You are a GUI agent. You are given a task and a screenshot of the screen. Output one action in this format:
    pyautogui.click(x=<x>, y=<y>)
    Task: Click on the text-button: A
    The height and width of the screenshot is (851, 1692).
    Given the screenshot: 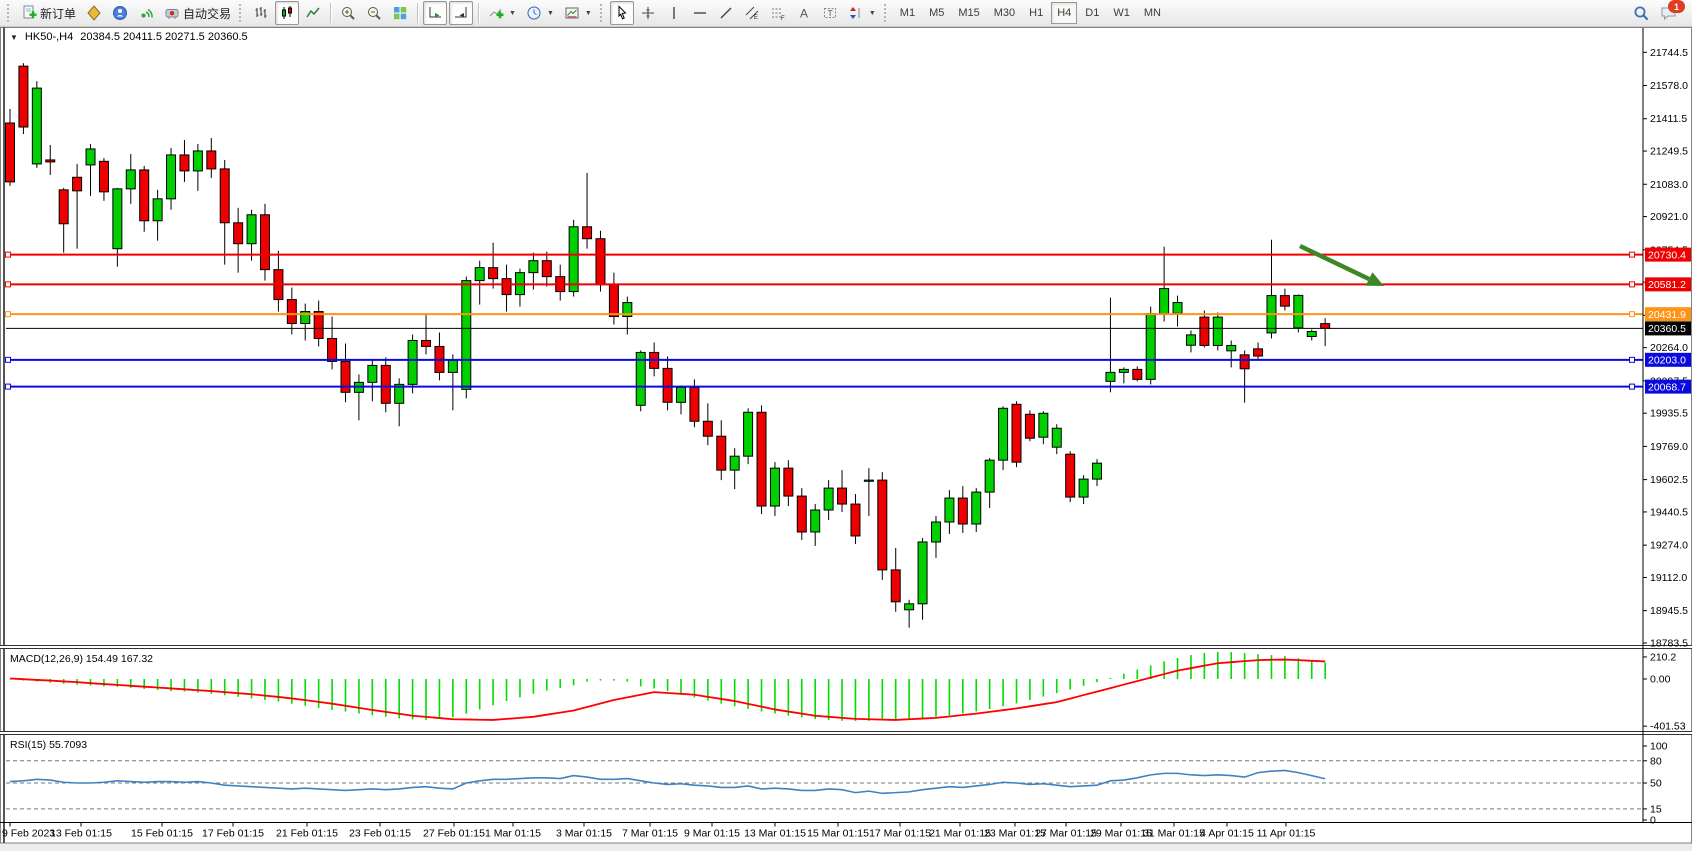 What is the action you would take?
    pyautogui.click(x=804, y=13)
    